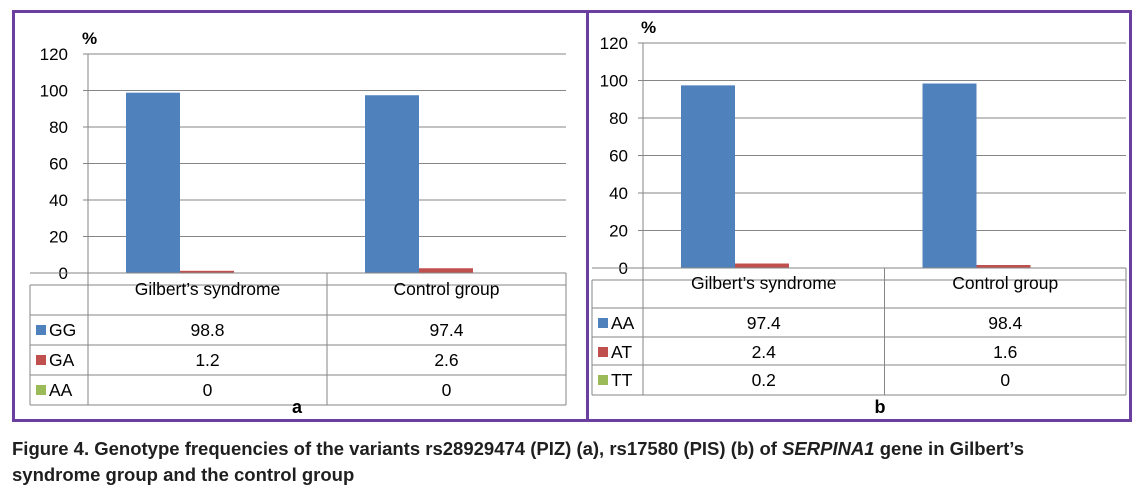 This screenshot has height=499, width=1145. I want to click on caption-text-end: gene in Gilbert’s, so click(949, 448).